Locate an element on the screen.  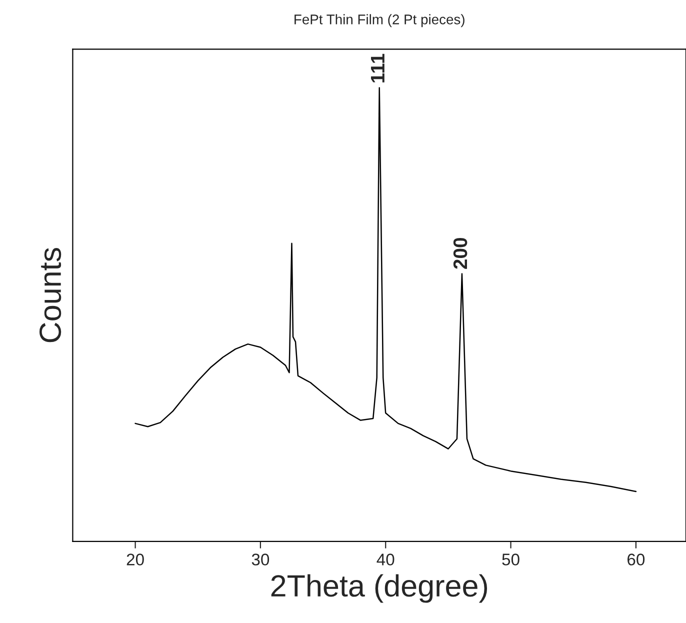
annotation: 200 is located at coordinates (460, 253).